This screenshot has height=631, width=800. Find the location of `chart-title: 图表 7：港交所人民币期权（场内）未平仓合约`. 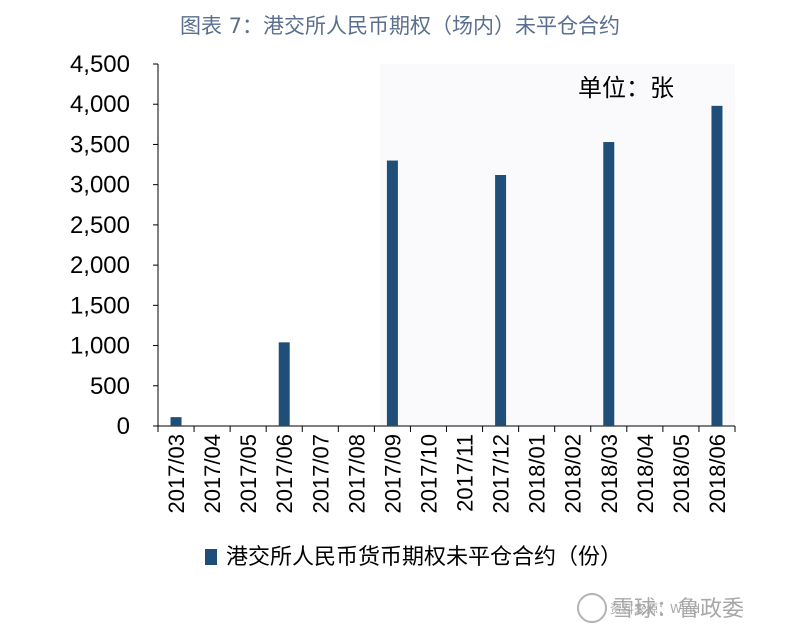

chart-title: 图表 7：港交所人民币期权（场内）未平仓合约 is located at coordinates (400, 26).